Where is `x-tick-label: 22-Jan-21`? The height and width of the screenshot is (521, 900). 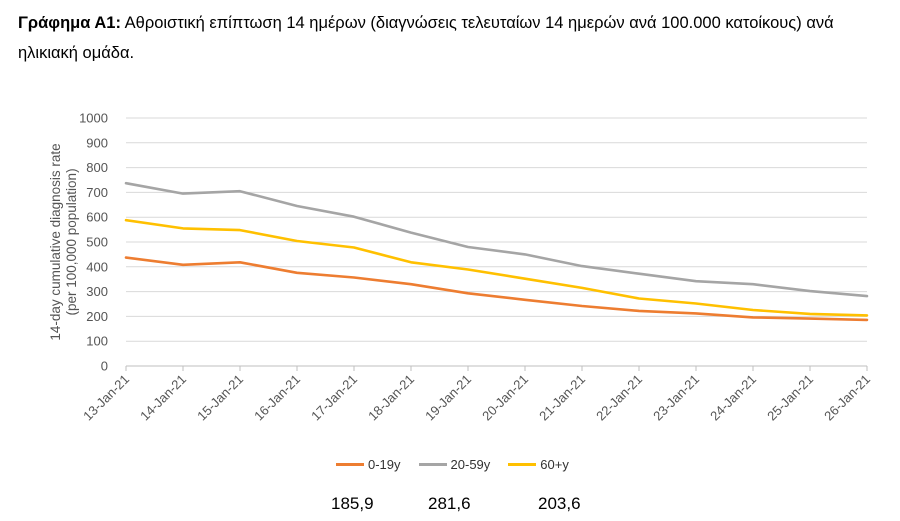 x-tick-label: 22-Jan-21 is located at coordinates (619, 398).